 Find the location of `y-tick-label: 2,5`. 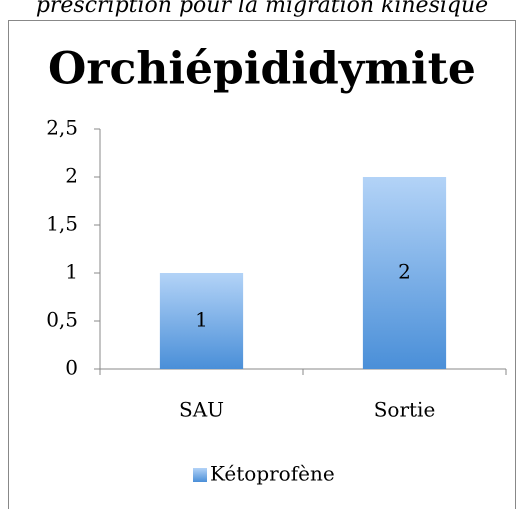

y-tick-label: 2,5 is located at coordinates (62, 128).